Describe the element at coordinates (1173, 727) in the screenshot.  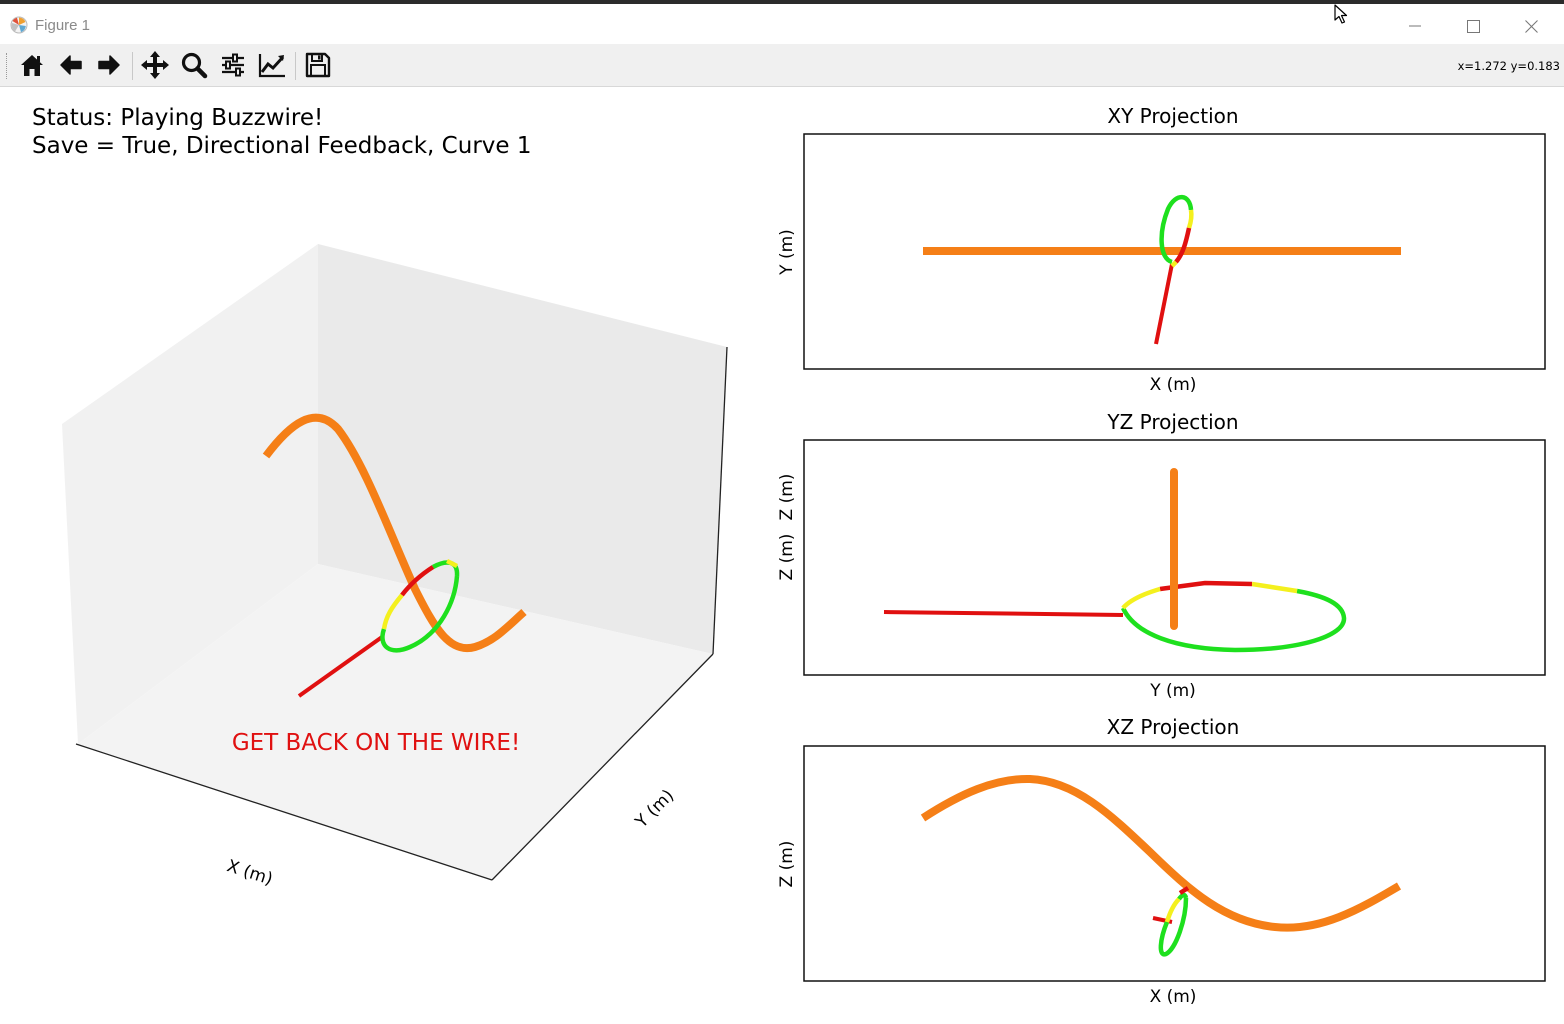
I see `xz-title: XZ Projection` at that location.